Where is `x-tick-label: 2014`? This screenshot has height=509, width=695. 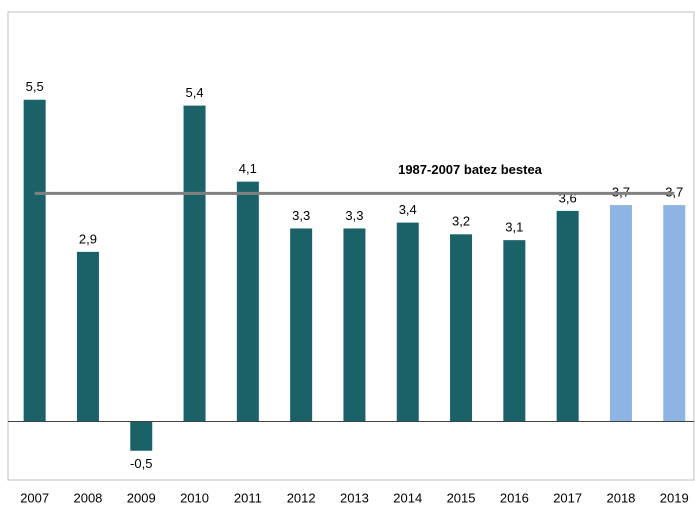
x-tick-label: 2014 is located at coordinates (407, 497).